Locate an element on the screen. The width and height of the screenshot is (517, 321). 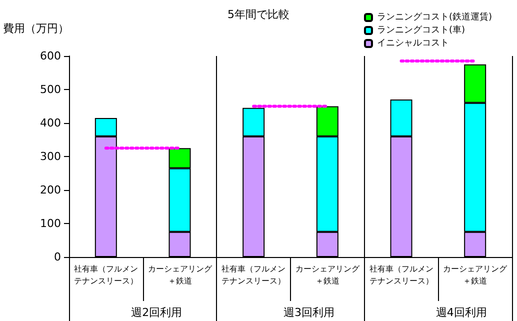
y-tick-label: 500 is located at coordinates (50, 89).